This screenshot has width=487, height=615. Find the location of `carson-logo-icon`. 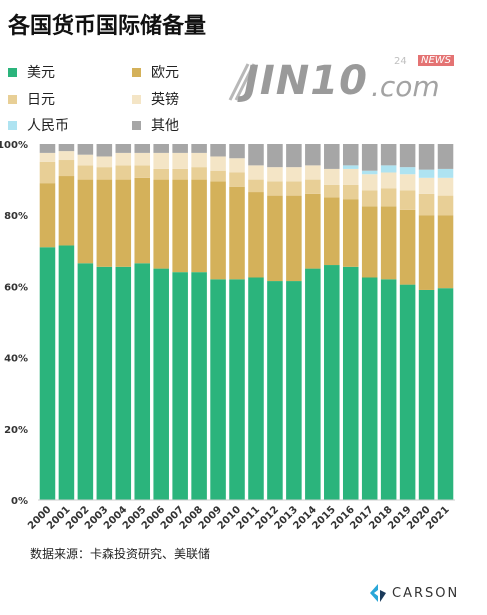

carson-logo-icon is located at coordinates (378, 593).